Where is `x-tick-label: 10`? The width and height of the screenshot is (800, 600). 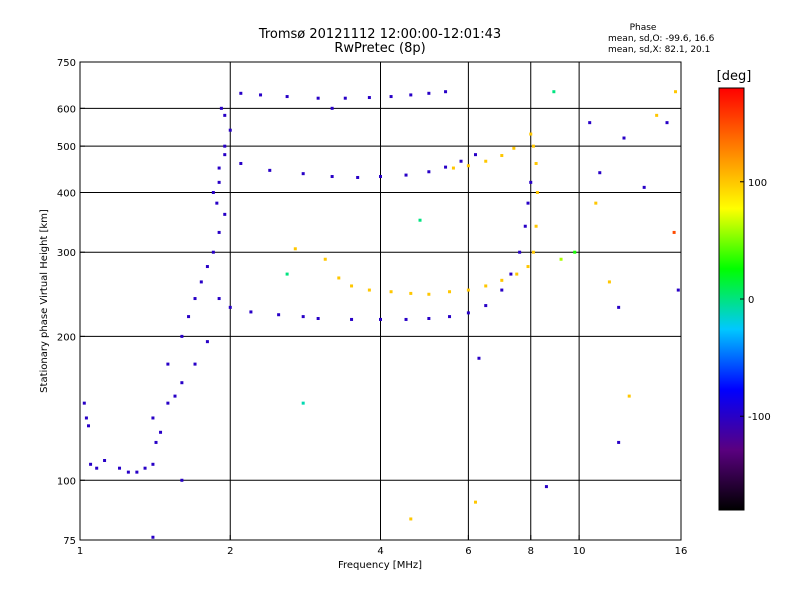 x-tick-label: 10 is located at coordinates (579, 551).